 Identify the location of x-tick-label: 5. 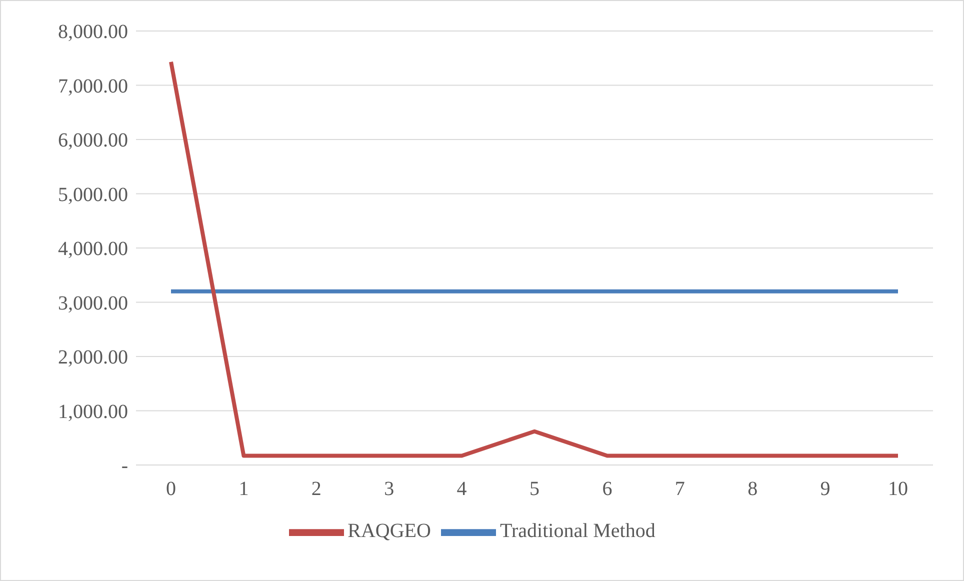
(535, 489).